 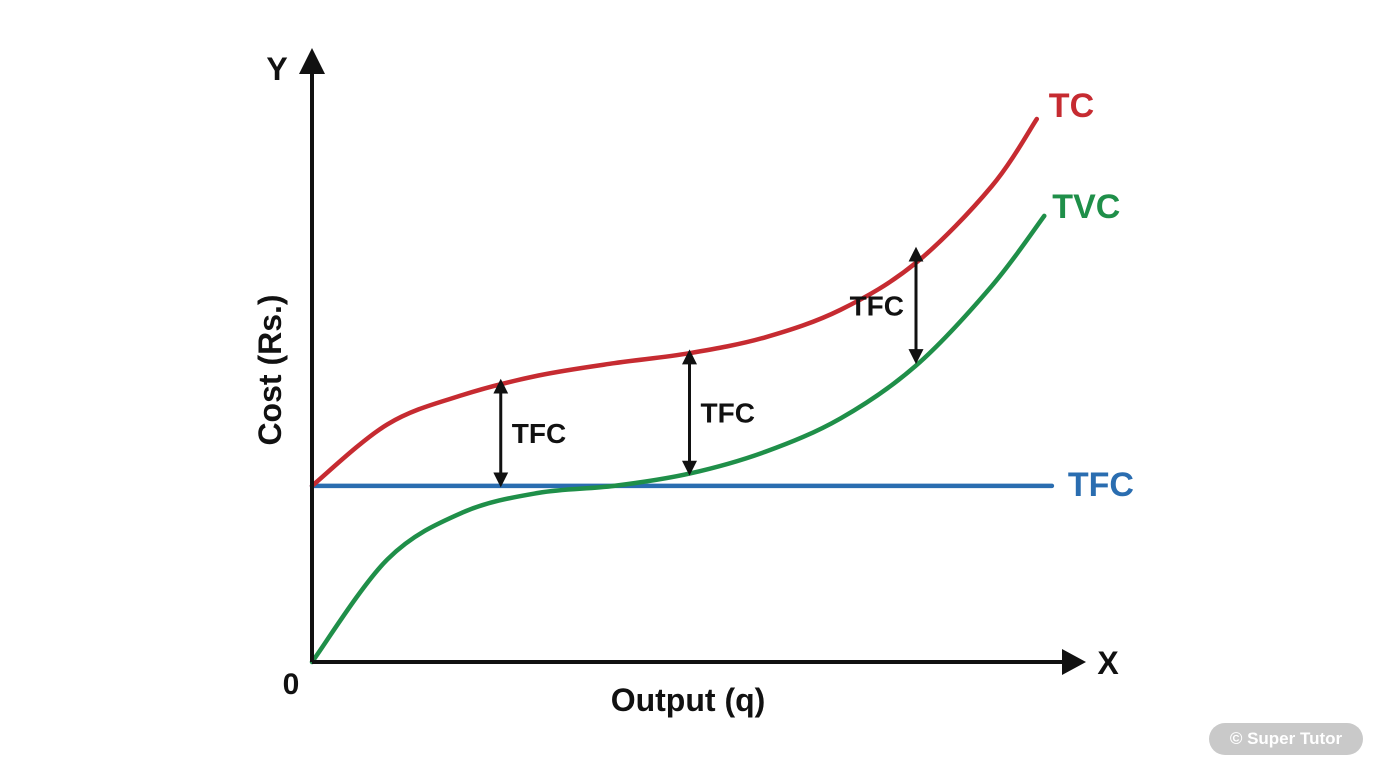 What do you see at coordinates (1074, 662) in the screenshot?
I see `x-axis-arrow-icon` at bounding box center [1074, 662].